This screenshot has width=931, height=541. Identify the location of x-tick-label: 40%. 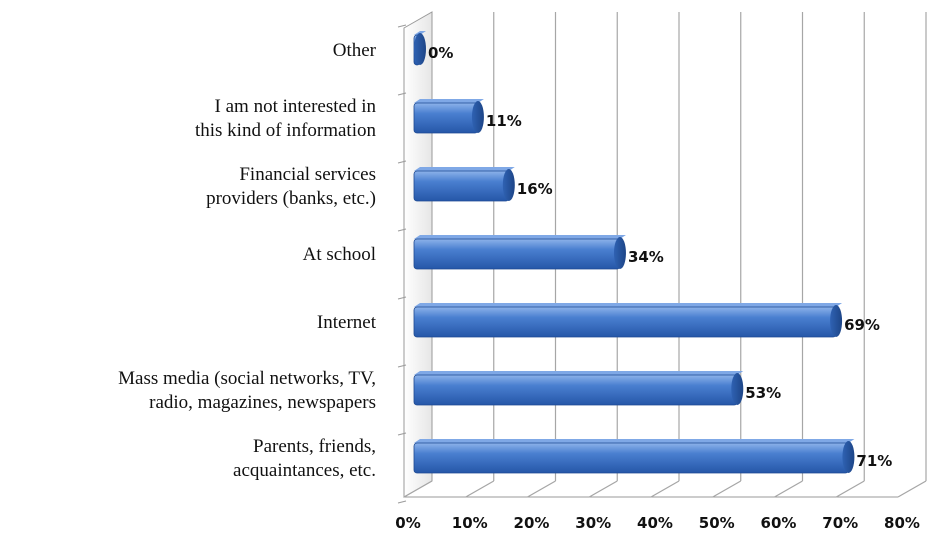
(655, 523).